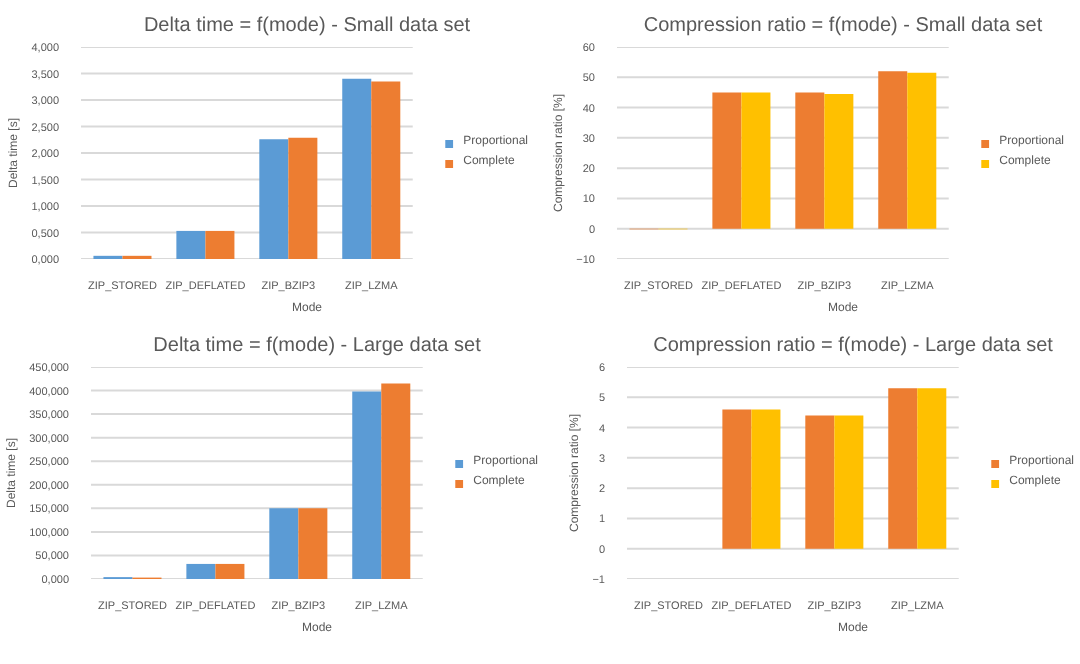 Image resolution: width=1080 pixels, height=664 pixels. Describe the element at coordinates (843, 26) in the screenshot. I see `chart-title: Compression ratio = f(mode) - Small data set` at that location.